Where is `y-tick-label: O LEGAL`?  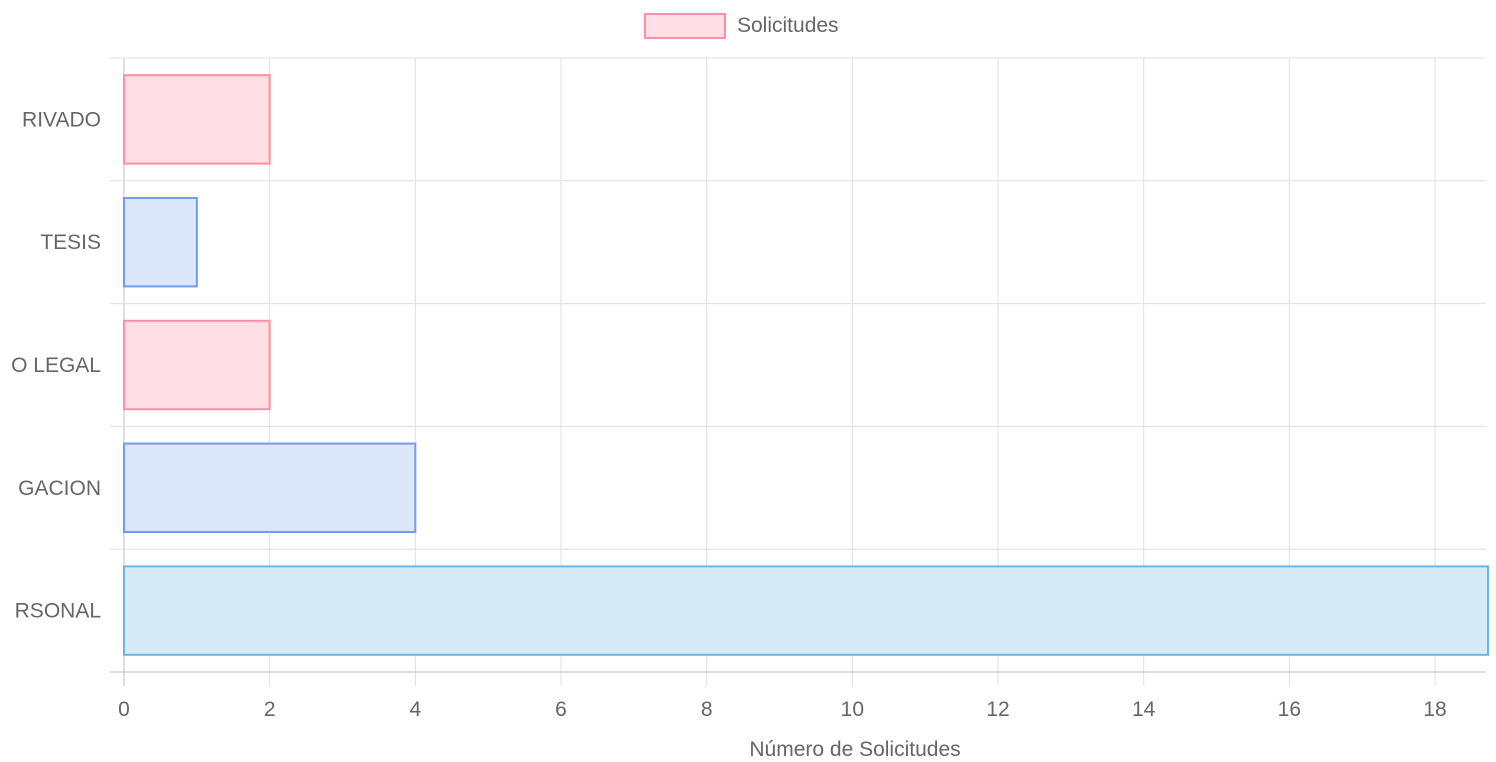 y-tick-label: O LEGAL is located at coordinates (56, 365).